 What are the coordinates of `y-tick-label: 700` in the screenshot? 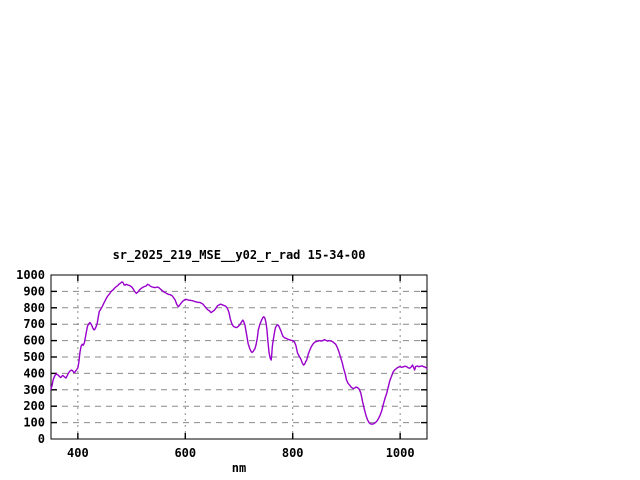 It's located at (34, 324).